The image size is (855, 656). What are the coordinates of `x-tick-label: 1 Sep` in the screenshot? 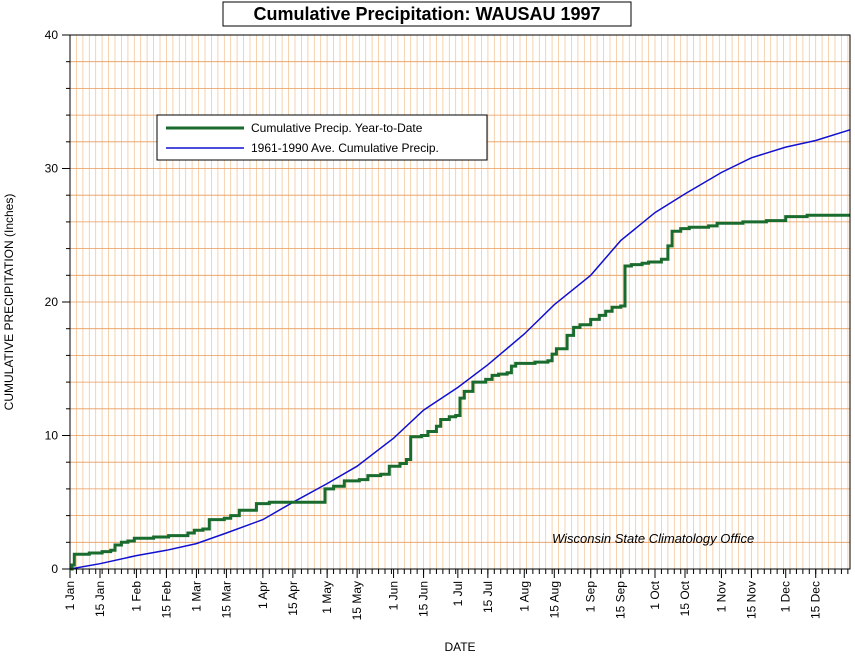 It's located at (591, 597).